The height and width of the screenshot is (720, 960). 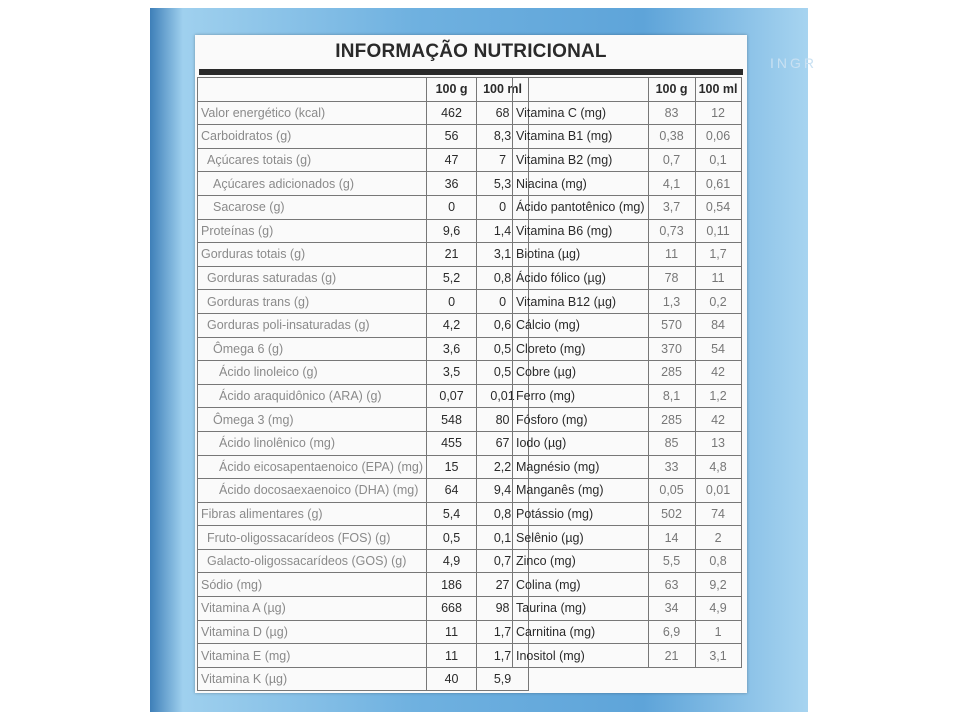 What do you see at coordinates (452, 183) in the screenshot?
I see `nutrient-value: 36` at bounding box center [452, 183].